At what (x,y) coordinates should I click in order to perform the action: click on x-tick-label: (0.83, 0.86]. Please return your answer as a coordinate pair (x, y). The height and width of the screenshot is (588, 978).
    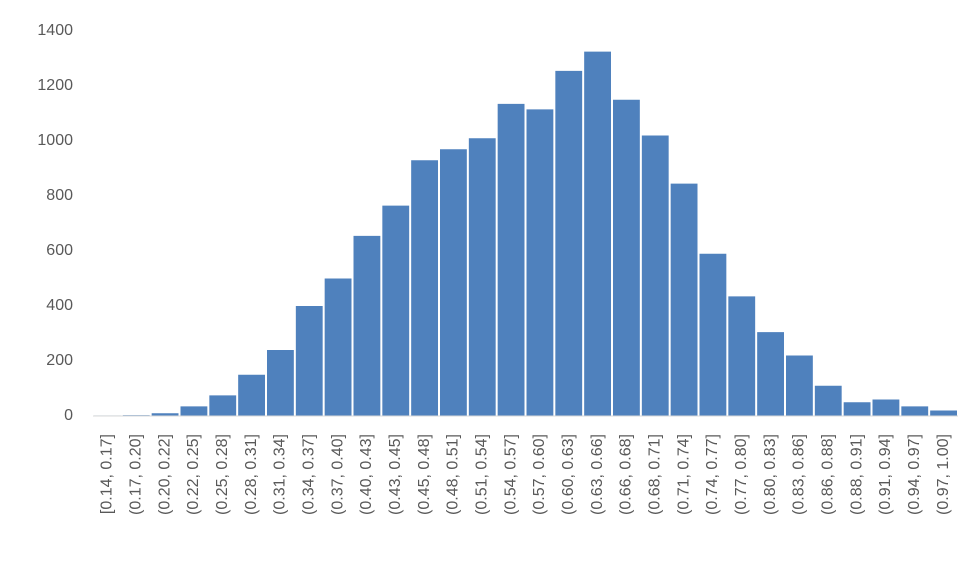
    Looking at the image, I should click on (799, 474).